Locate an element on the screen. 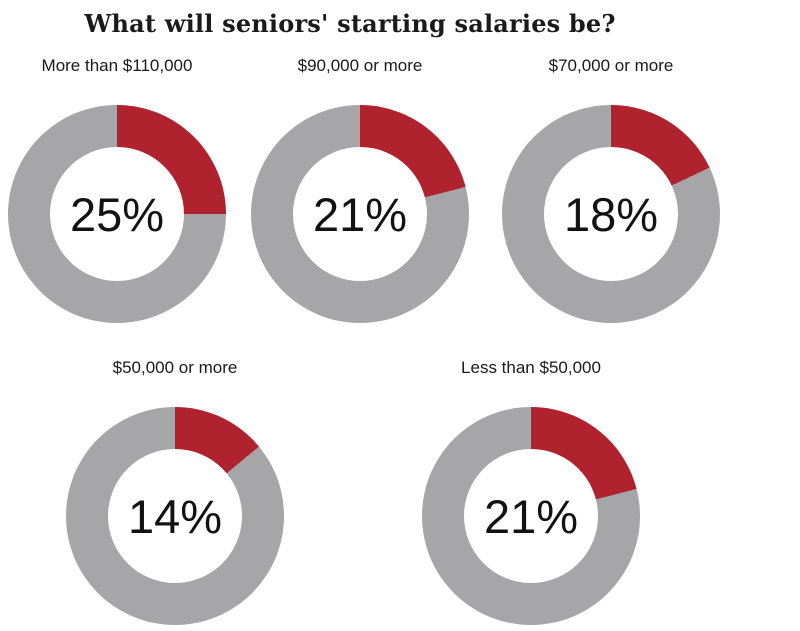 This screenshot has height=631, width=800. chart-title: What will seniors' starting salaries be? is located at coordinates (350, 23).